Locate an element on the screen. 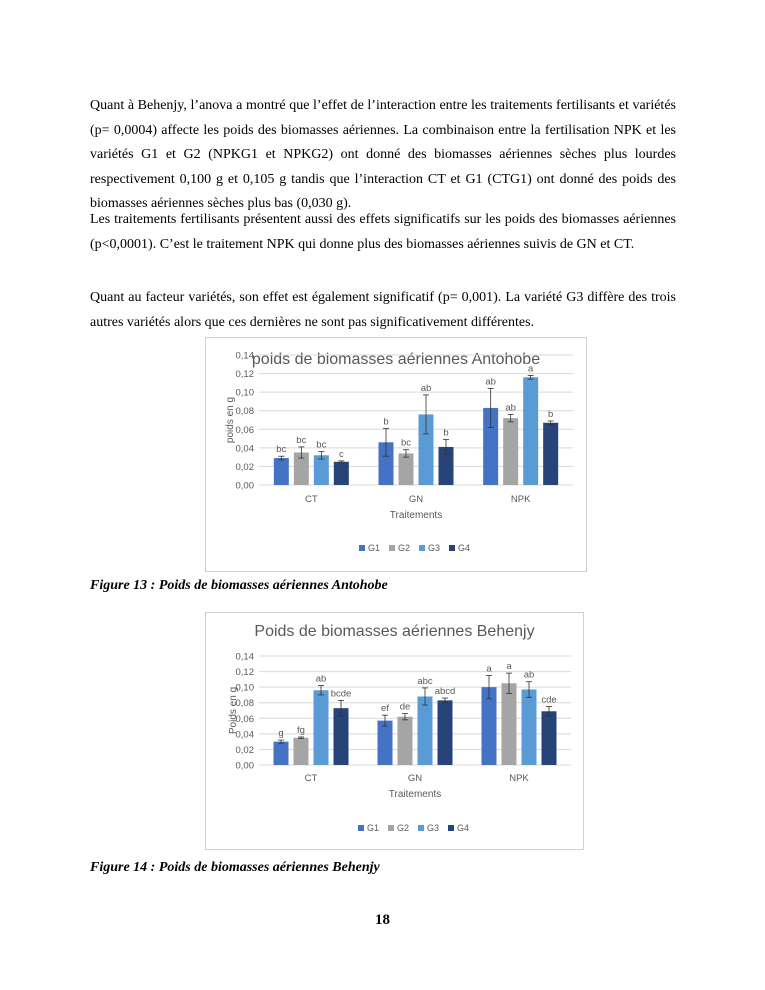 The height and width of the screenshot is (990, 765). significance-label: g is located at coordinates (280, 733).